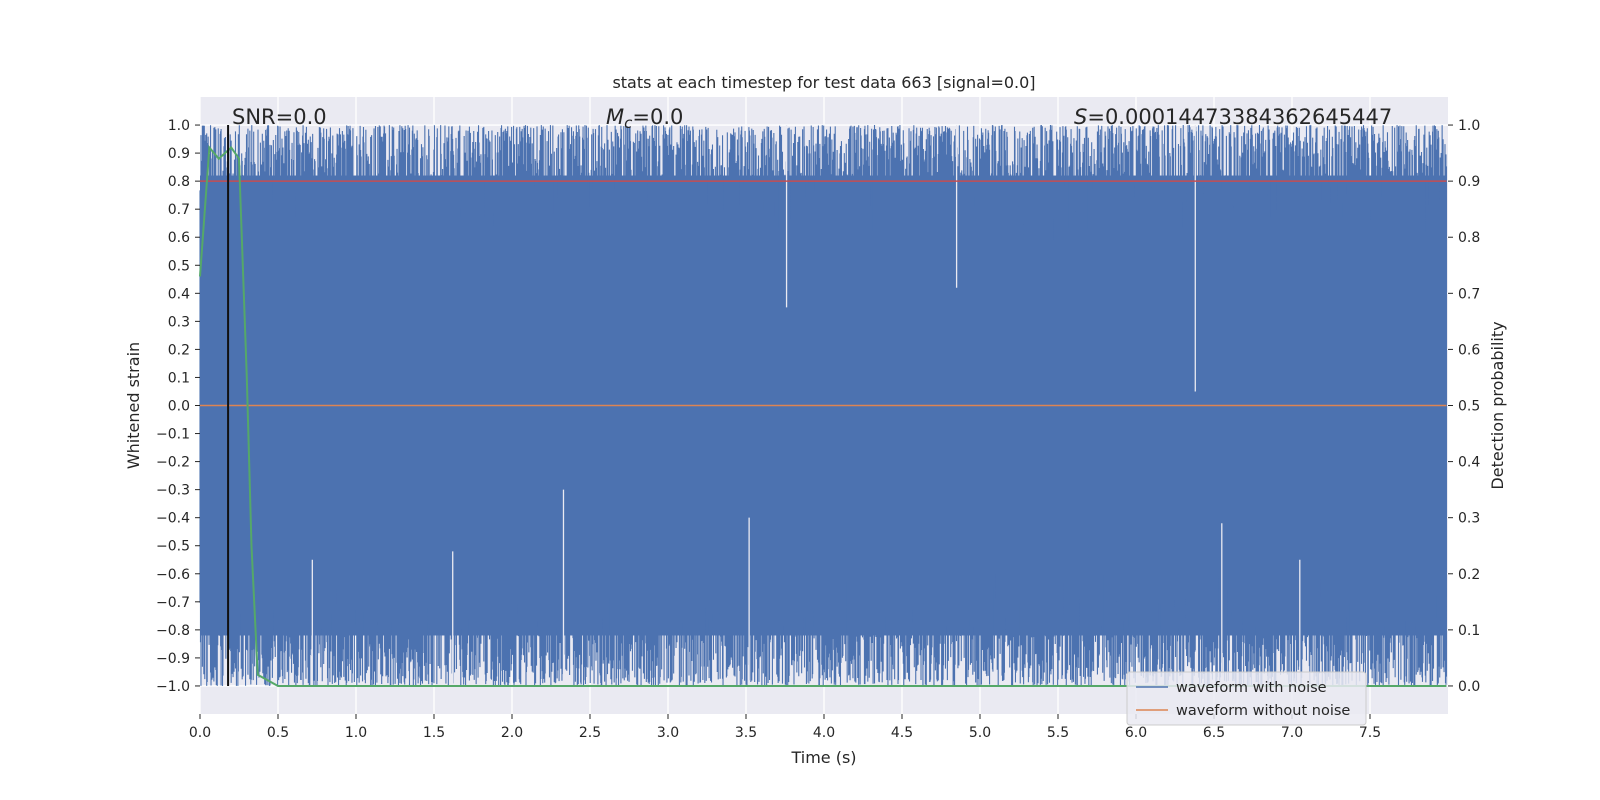 Image resolution: width=1600 pixels, height=800 pixels. I want to click on mc-value: =0.0, so click(657, 117).